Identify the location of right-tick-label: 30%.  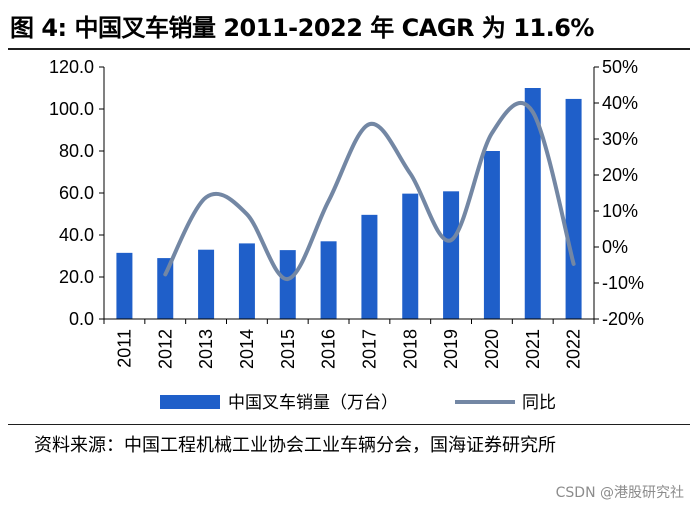
(620, 139).